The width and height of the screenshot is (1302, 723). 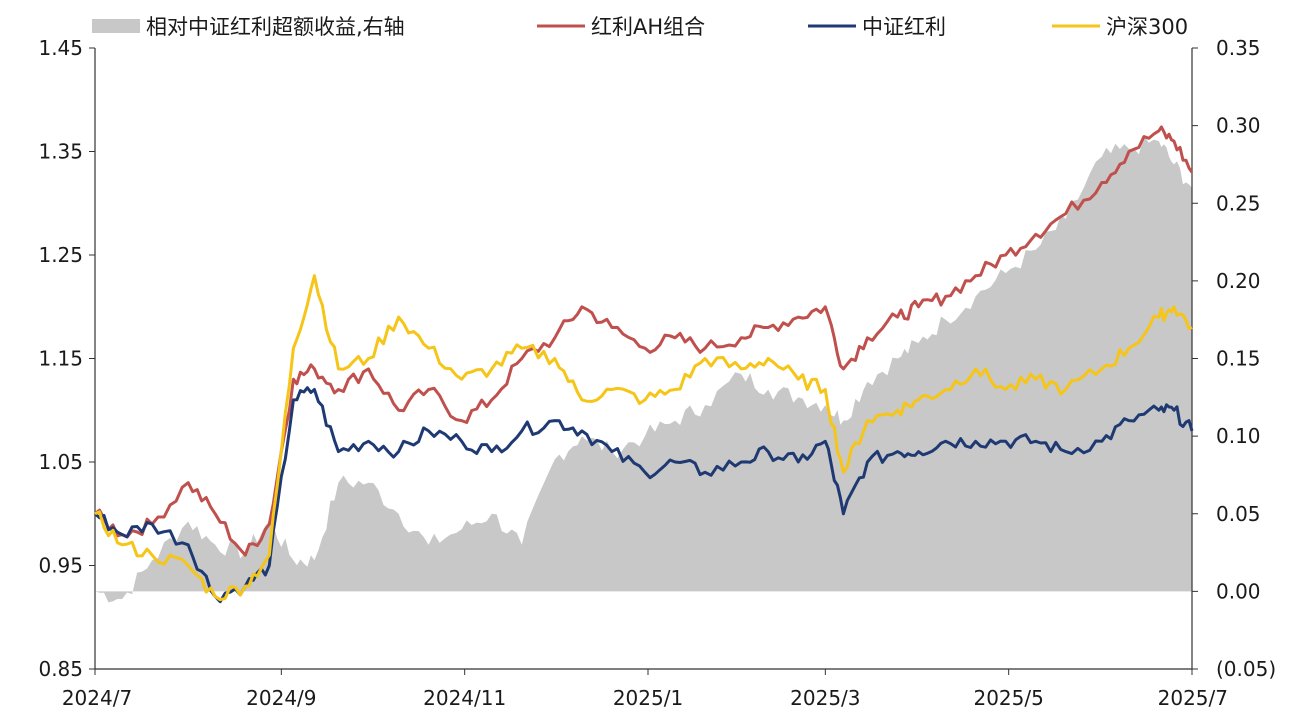 I want to click on legend-label: 相对中证红利超额收益,右轴, so click(x=275, y=27).